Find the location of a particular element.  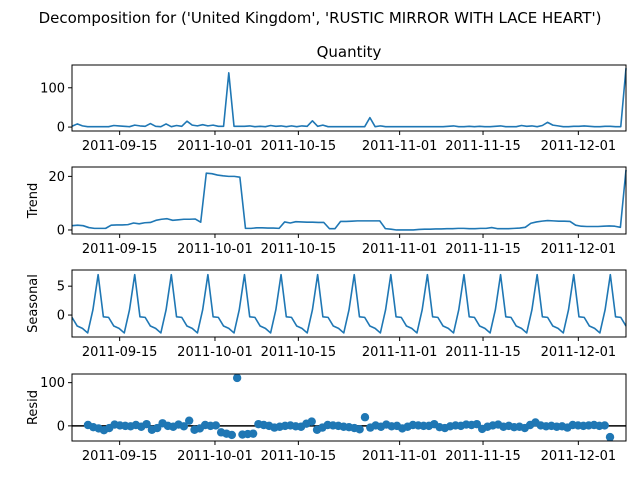

observed-xtick-label: 2011-12-01 is located at coordinates (579, 146).